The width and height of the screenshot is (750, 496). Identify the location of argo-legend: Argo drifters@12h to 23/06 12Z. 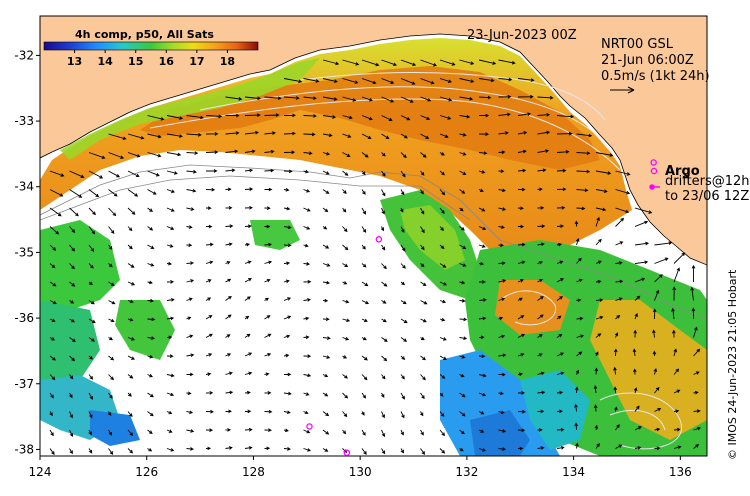
(699, 184).